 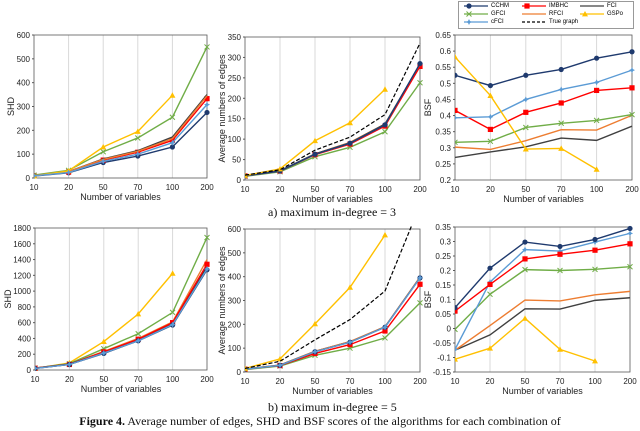 I want to click on y-tick-label: -0.1, so click(x=444, y=358).